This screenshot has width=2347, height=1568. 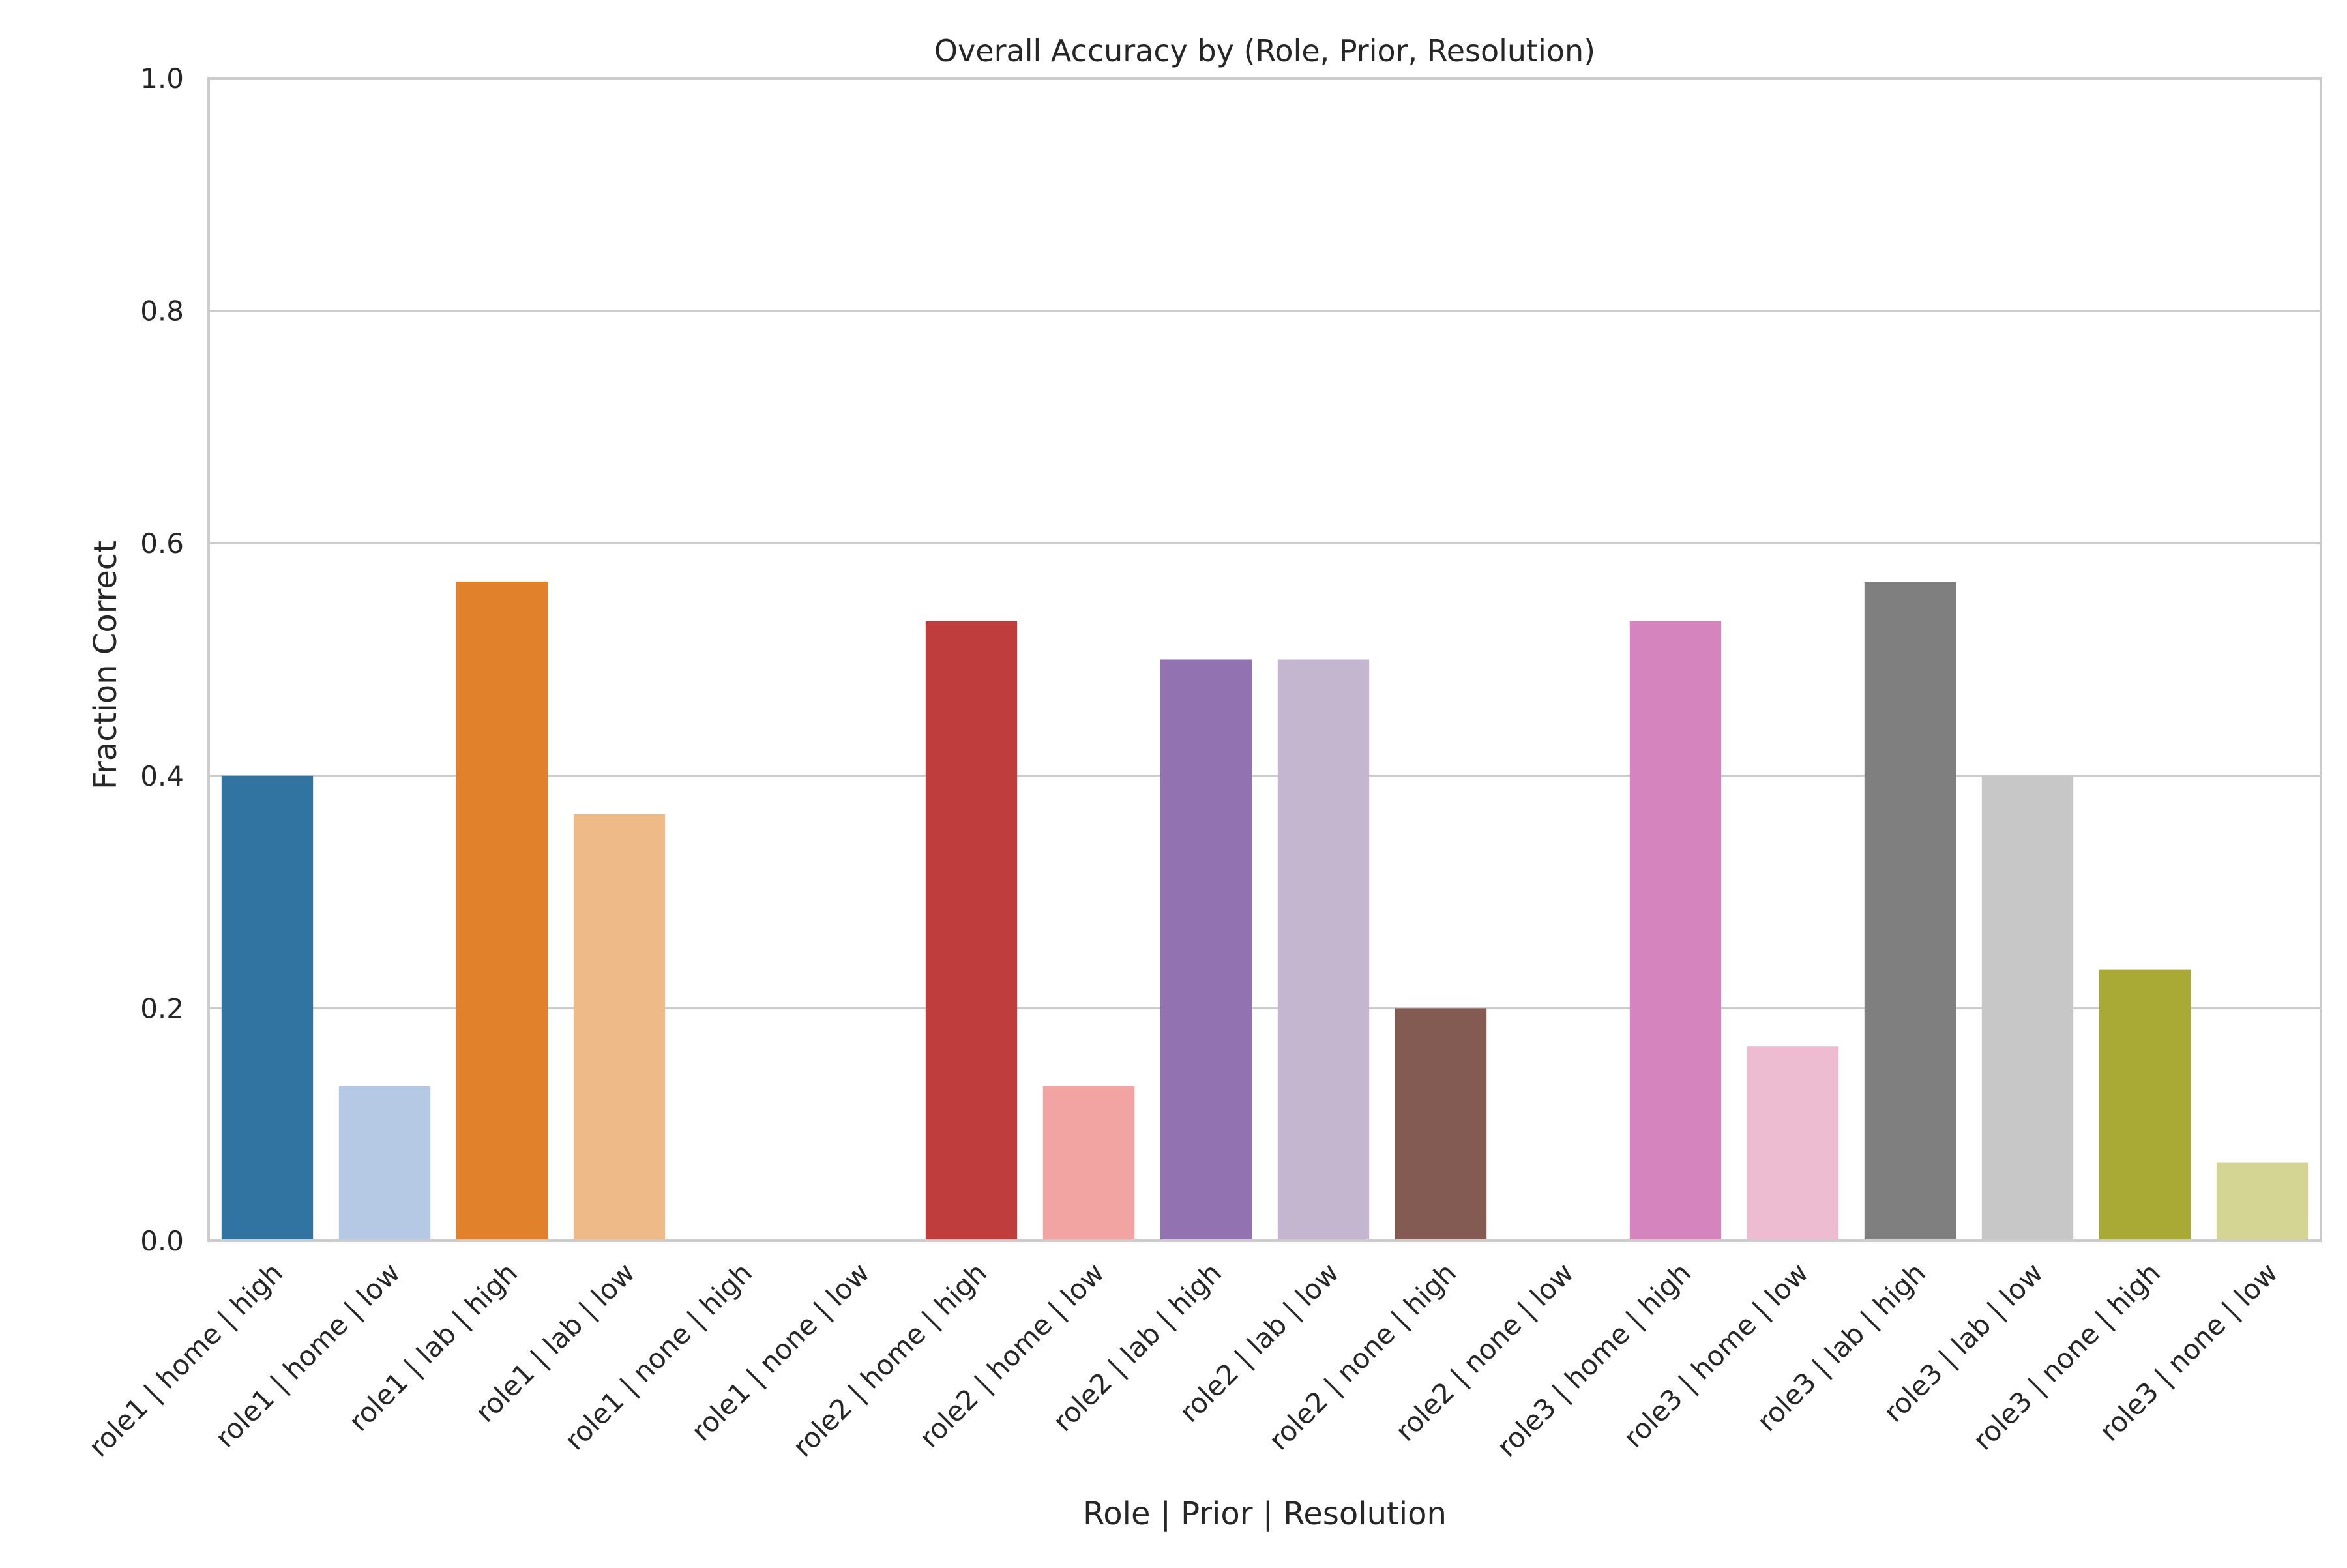 I want to click on y-tick-label: 0.4, so click(x=162, y=776).